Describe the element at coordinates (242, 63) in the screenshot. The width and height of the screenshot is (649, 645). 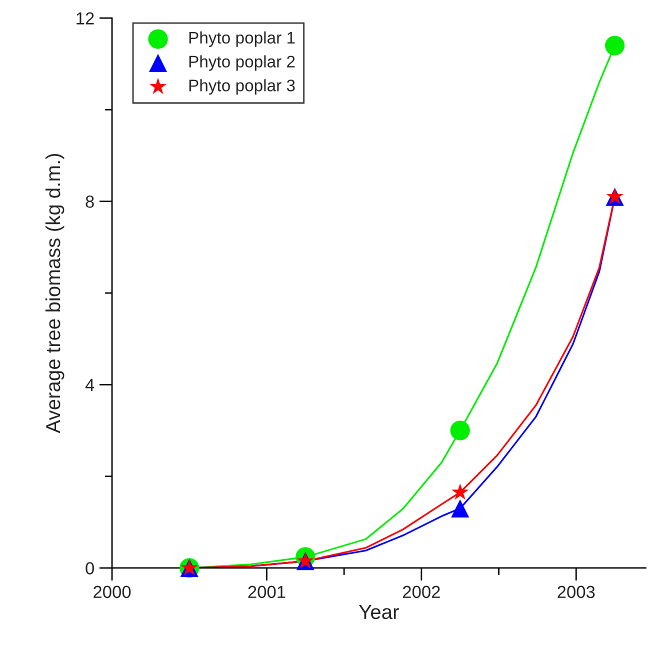
I see `legend-label: Phyto poplar 2` at that location.